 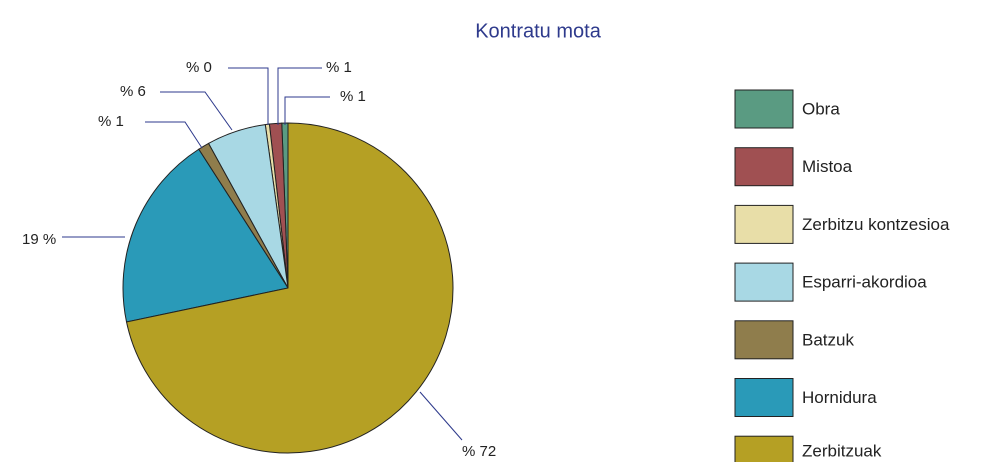 What do you see at coordinates (842, 450) in the screenshot?
I see `legend-label: Zerbitzuak` at bounding box center [842, 450].